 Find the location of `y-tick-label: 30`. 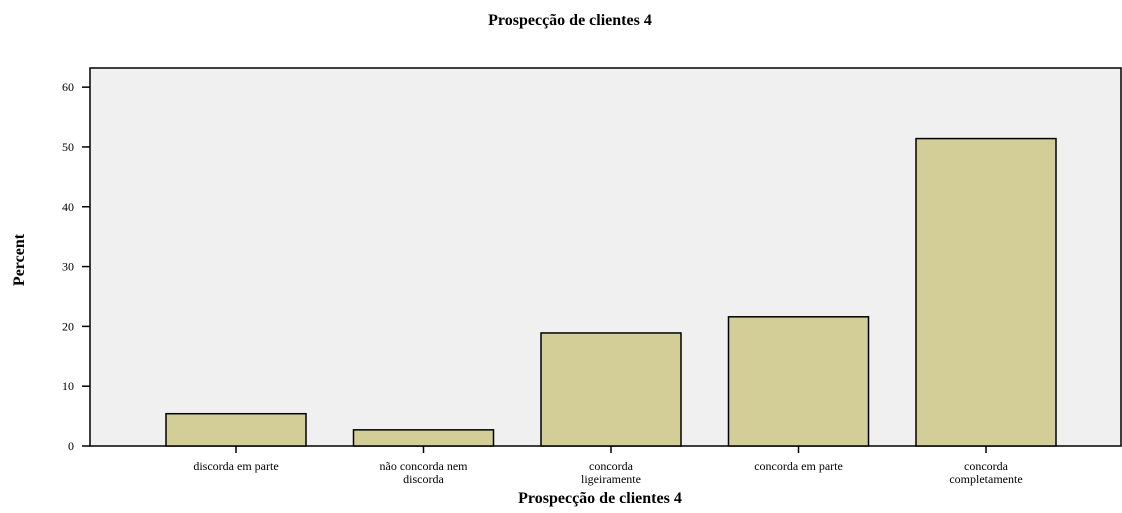

y-tick-label: 30 is located at coordinates (68, 267).